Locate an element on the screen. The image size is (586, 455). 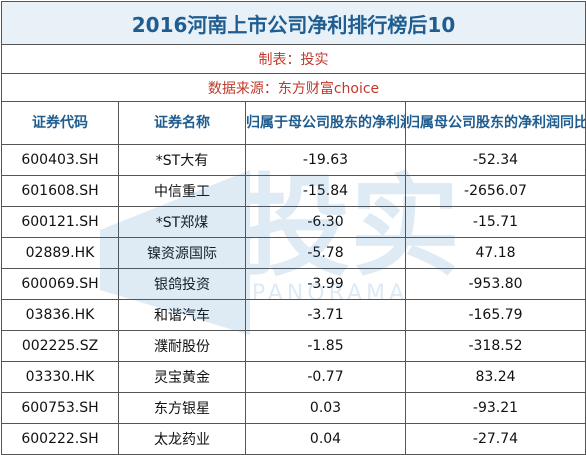
cell-code: 601608.SH is located at coordinates (60, 191).